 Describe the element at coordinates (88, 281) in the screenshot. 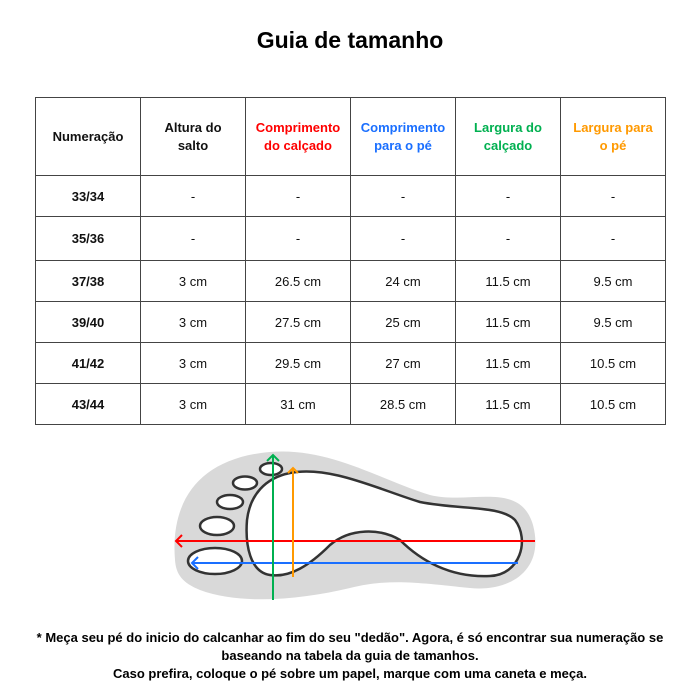

I see `table-cell: 37/38` at that location.